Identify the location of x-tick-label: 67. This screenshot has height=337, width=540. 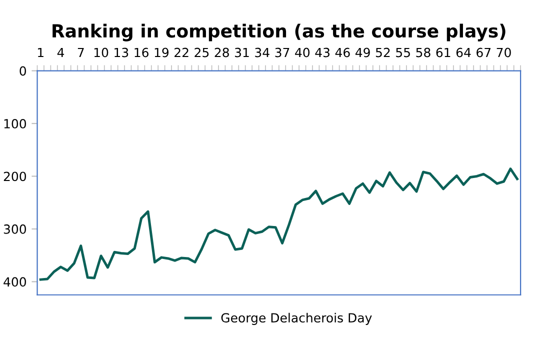
(483, 53).